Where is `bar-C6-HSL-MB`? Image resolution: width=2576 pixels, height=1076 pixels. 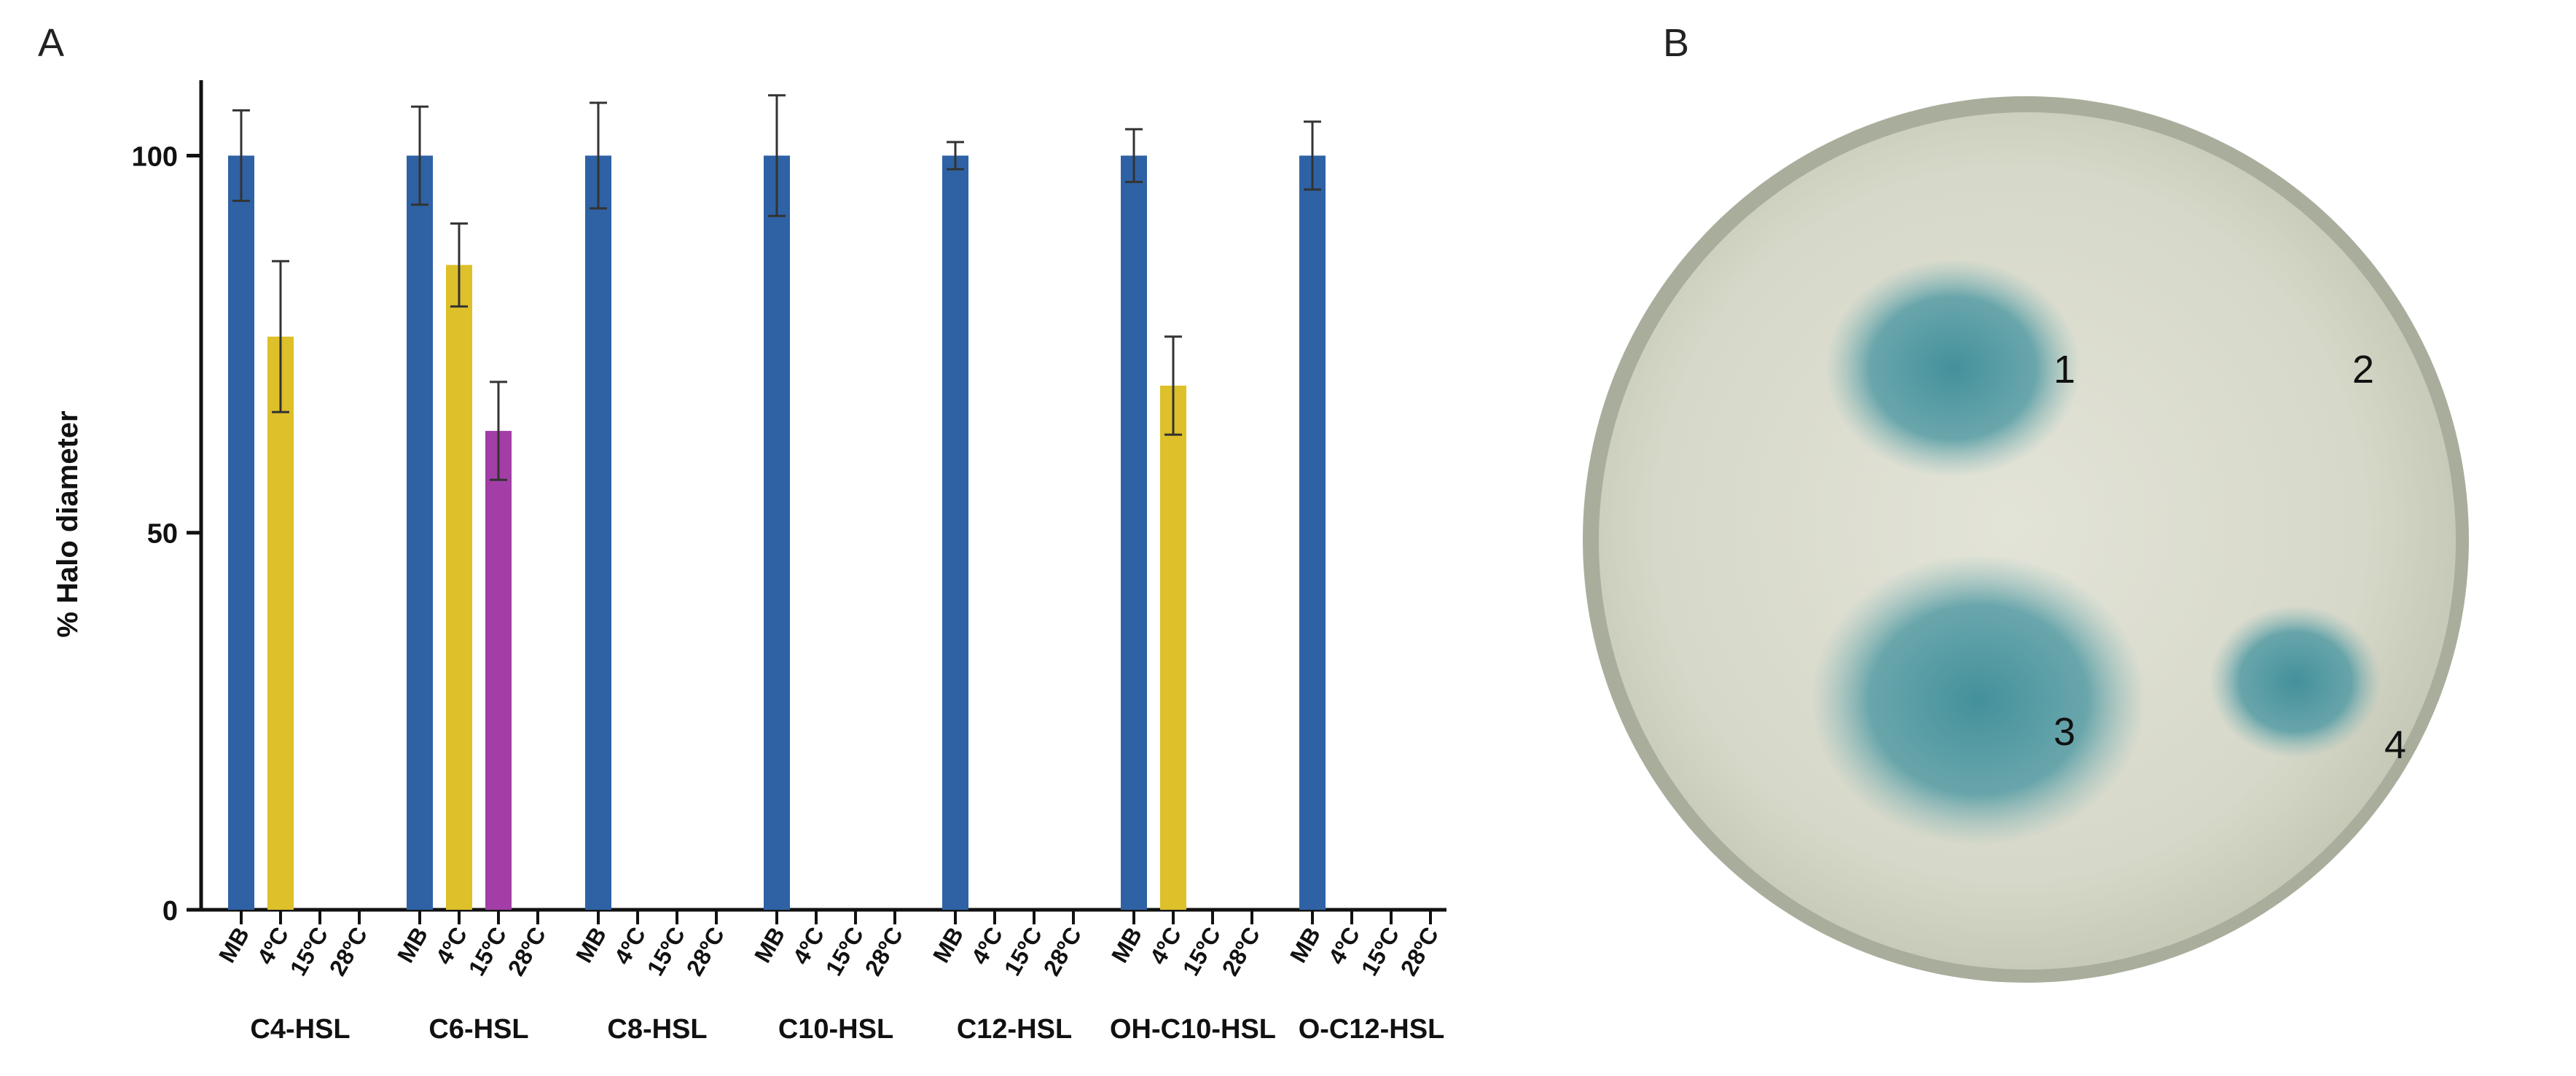 bar-C6-HSL-MB is located at coordinates (420, 532).